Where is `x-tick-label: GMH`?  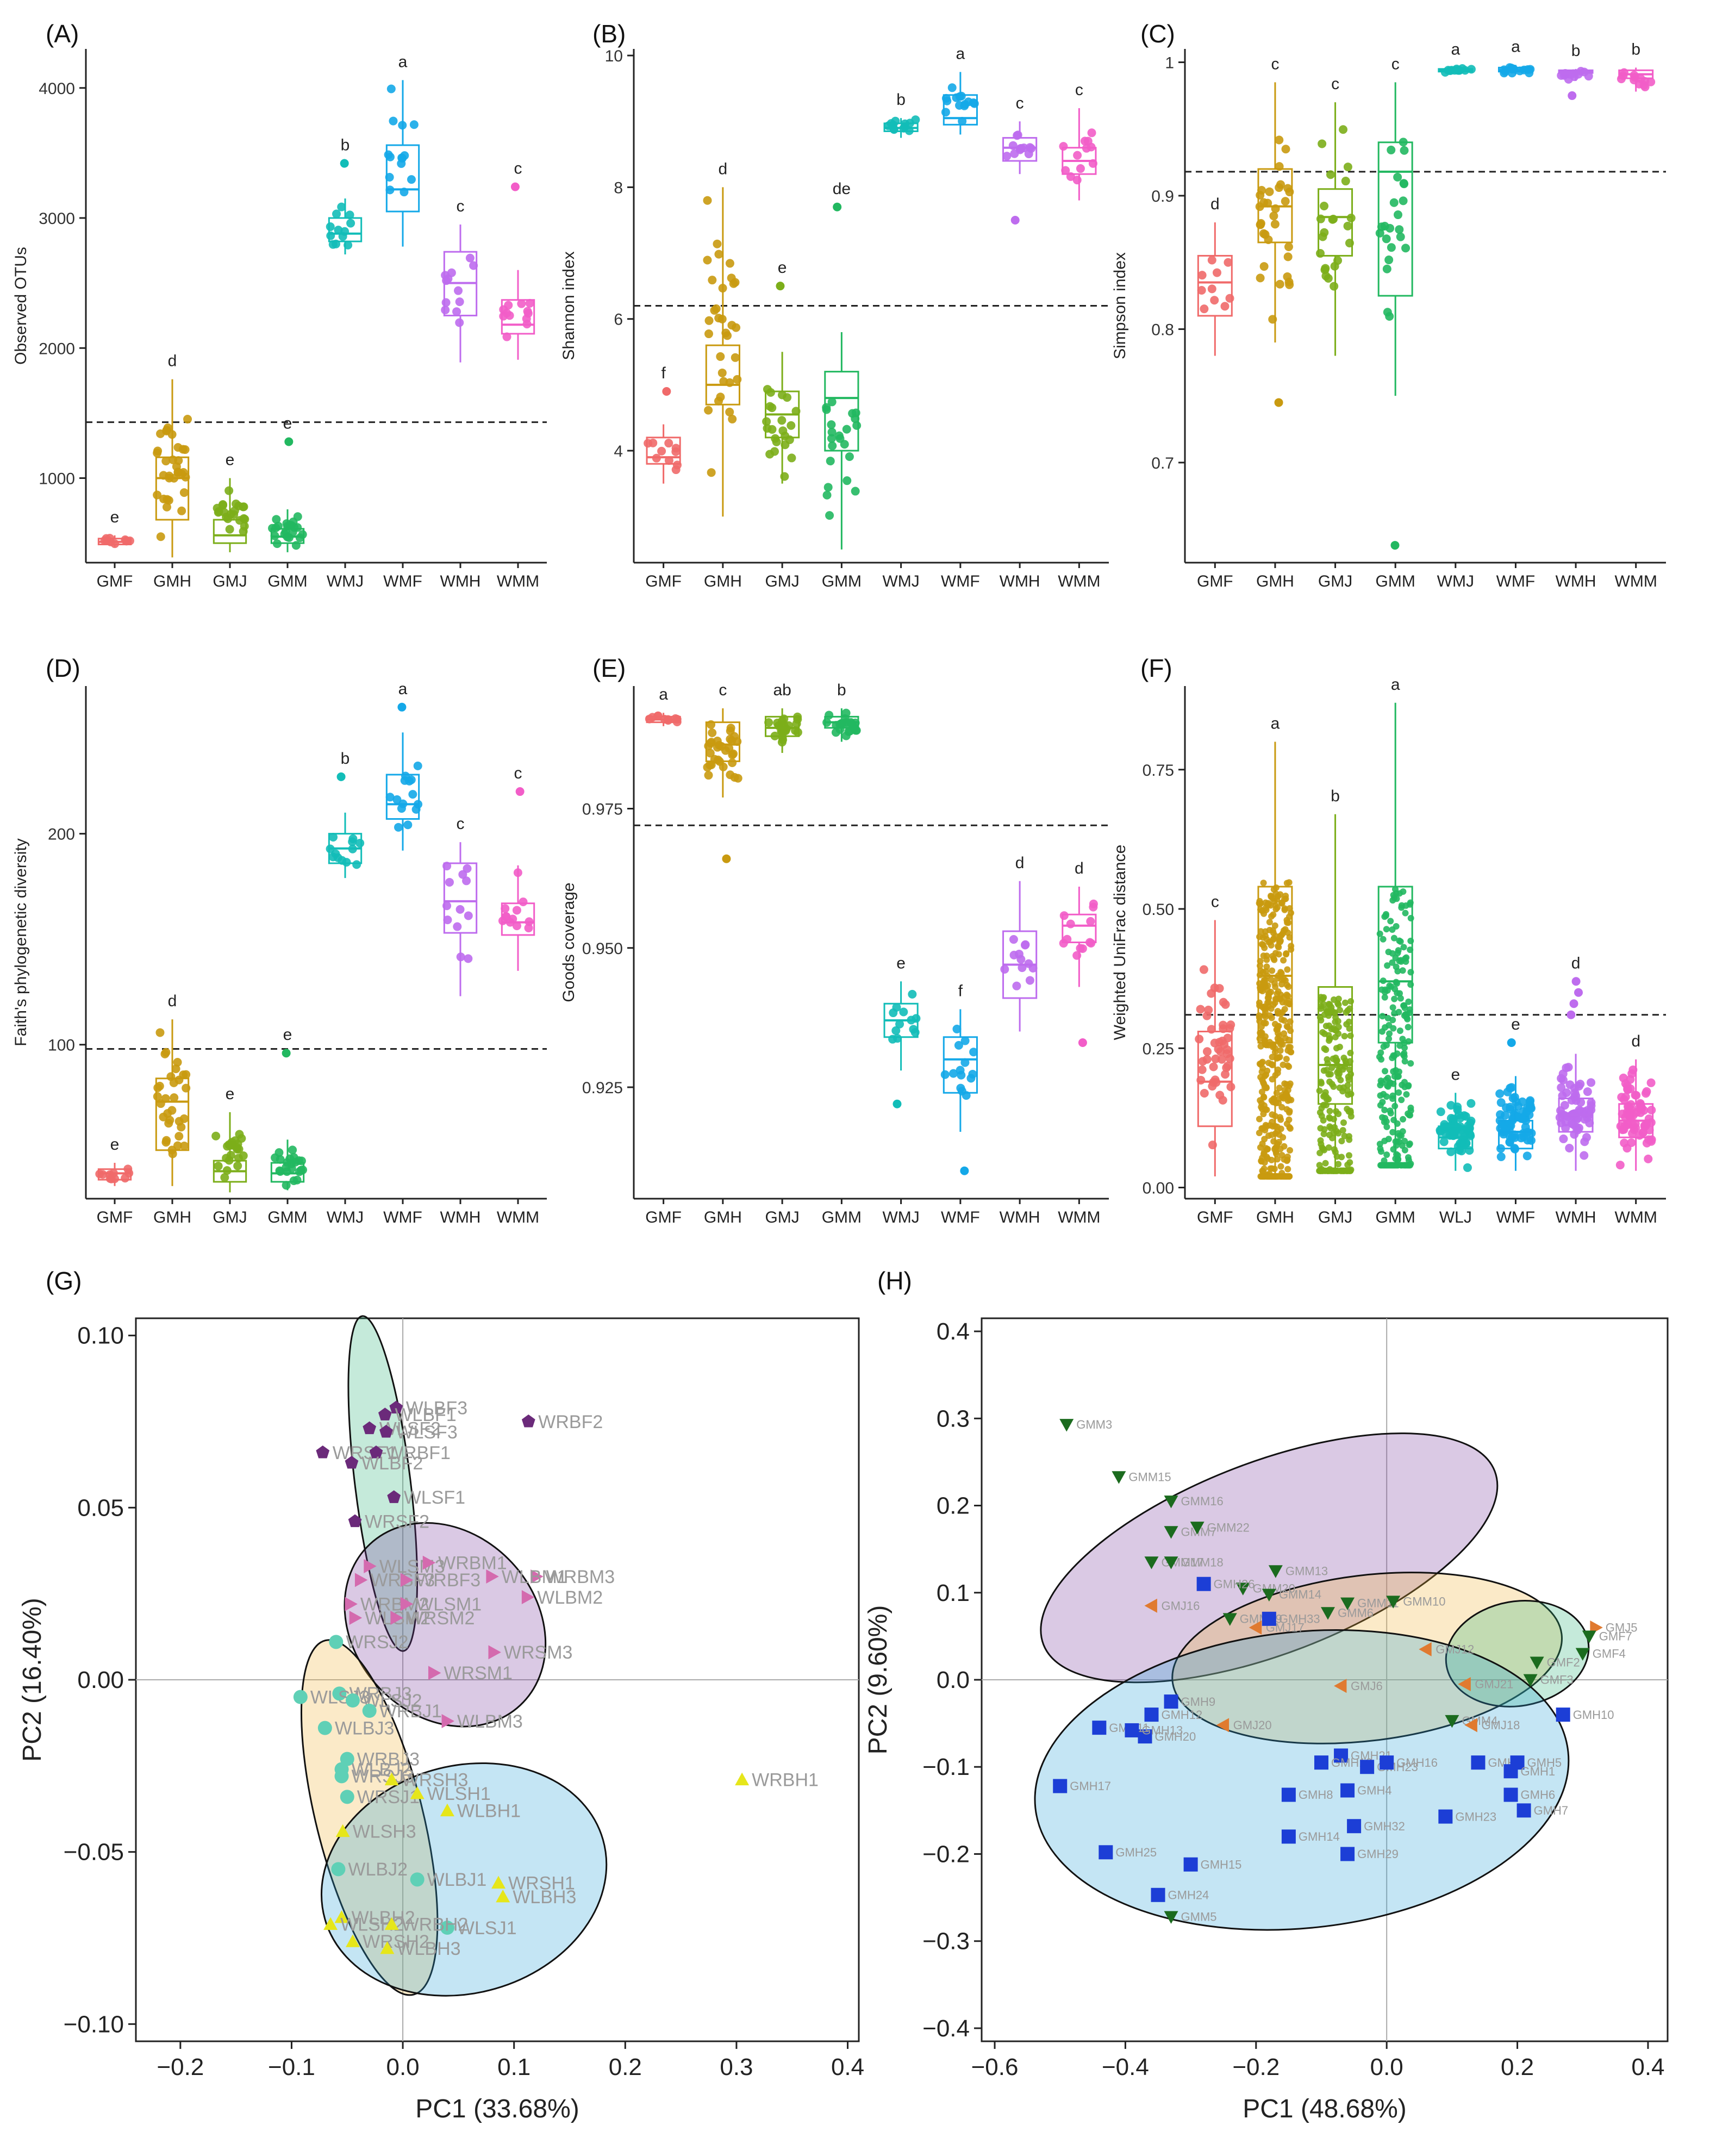 x-tick-label: GMH is located at coordinates (723, 581).